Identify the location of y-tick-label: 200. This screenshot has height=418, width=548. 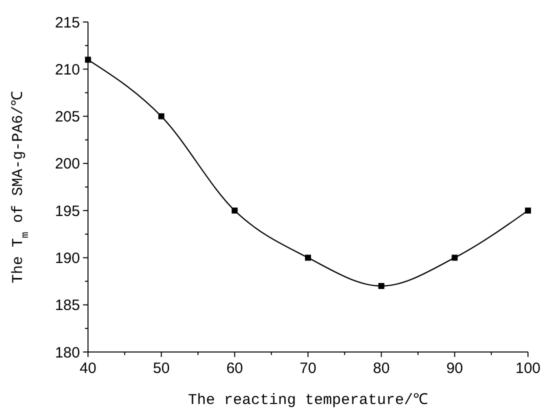
(67, 164).